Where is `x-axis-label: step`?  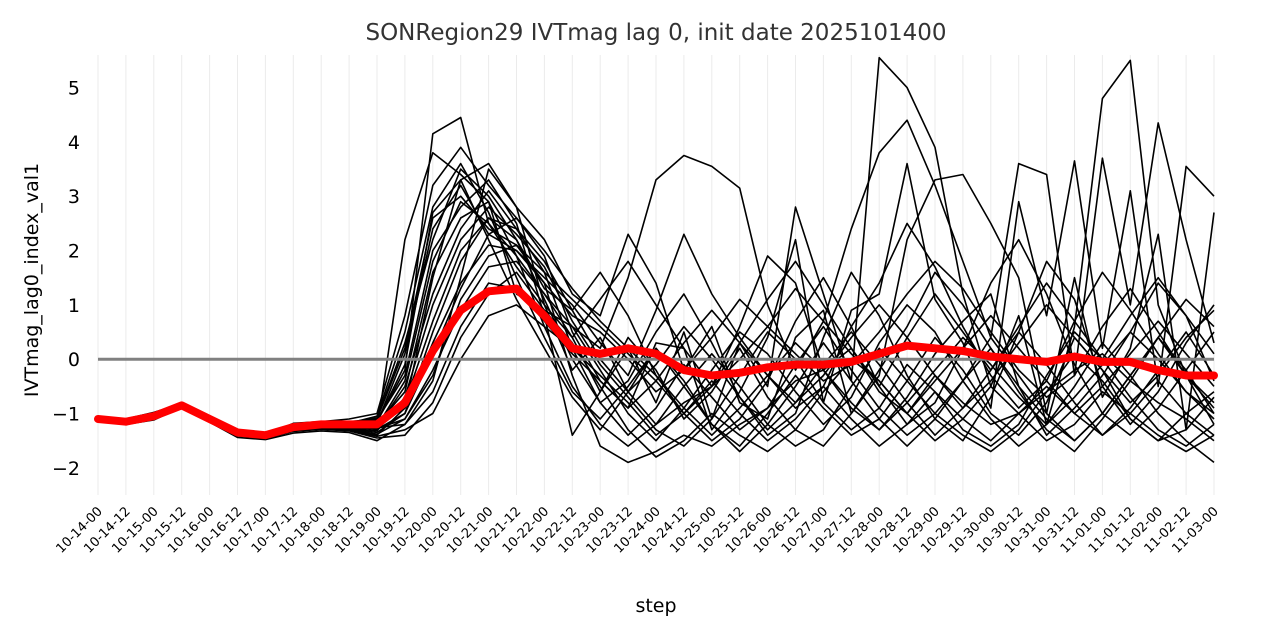
x-axis-label: step is located at coordinates (655, 606).